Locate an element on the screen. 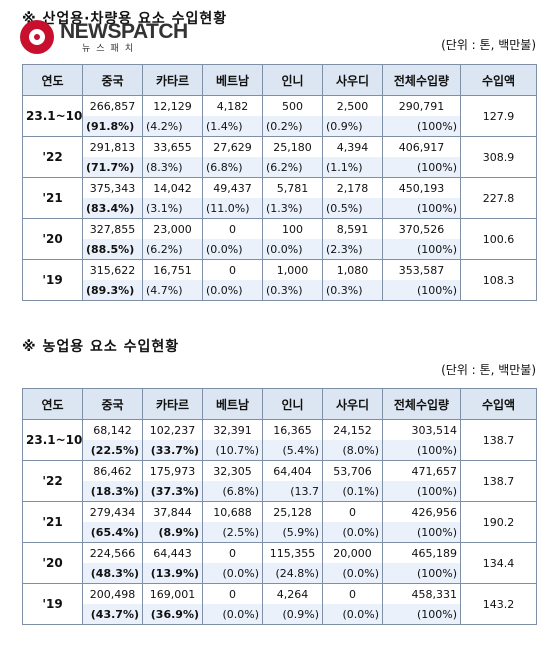 The height and width of the screenshot is (646, 546). volume-cell: 2,500 is located at coordinates (352, 105).